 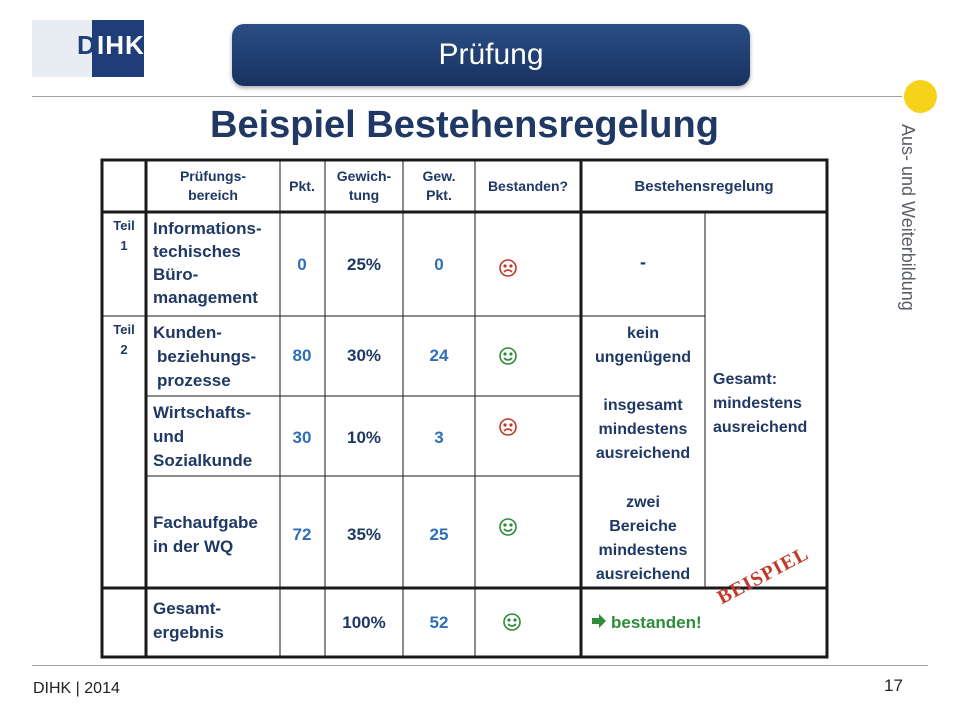 I want to click on row2-bereich-3: prozesse, so click(x=194, y=380).